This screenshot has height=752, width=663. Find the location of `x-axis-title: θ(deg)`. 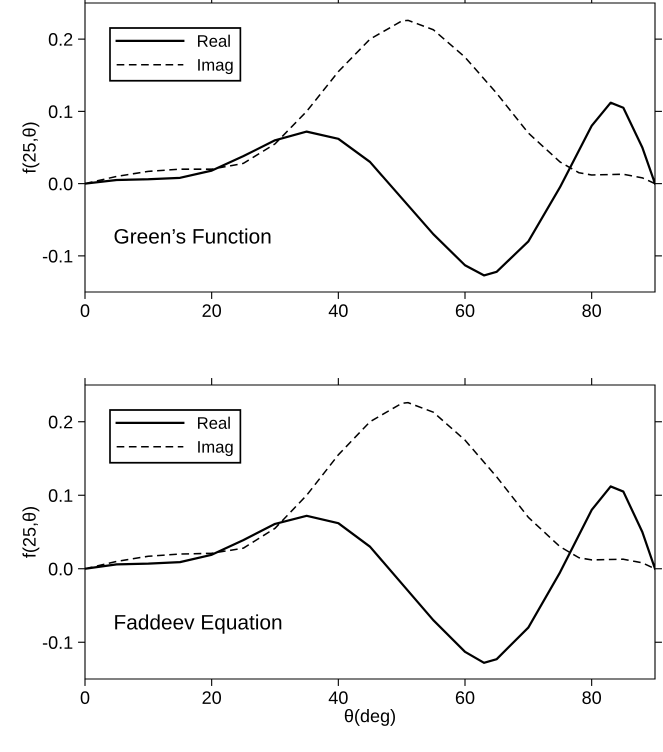

x-axis-title: θ(deg) is located at coordinates (369, 717).